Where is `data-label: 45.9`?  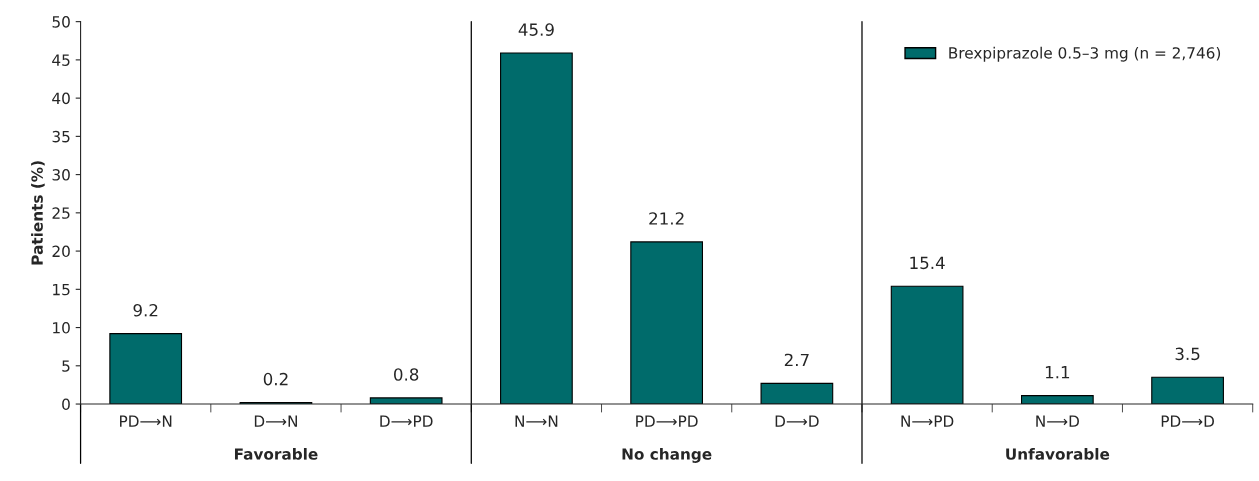
data-label: 45.9 is located at coordinates (536, 29).